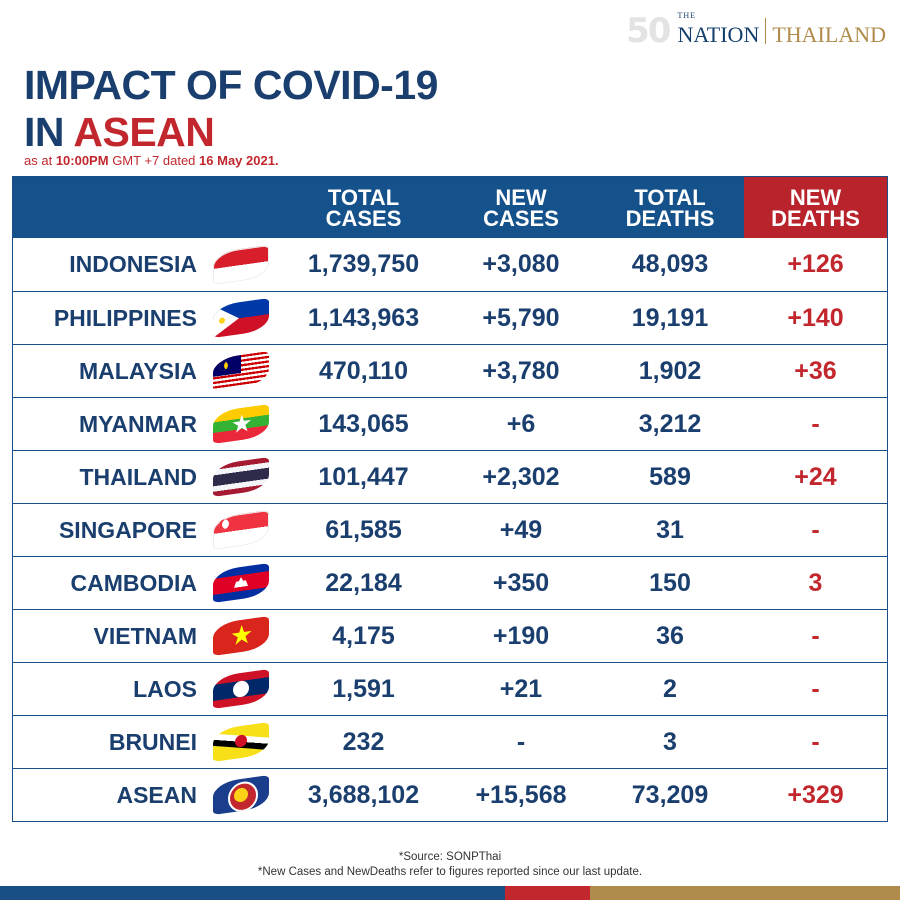  What do you see at coordinates (363, 218) in the screenshot?
I see `header-total-cases-line2: CASES` at bounding box center [363, 218].